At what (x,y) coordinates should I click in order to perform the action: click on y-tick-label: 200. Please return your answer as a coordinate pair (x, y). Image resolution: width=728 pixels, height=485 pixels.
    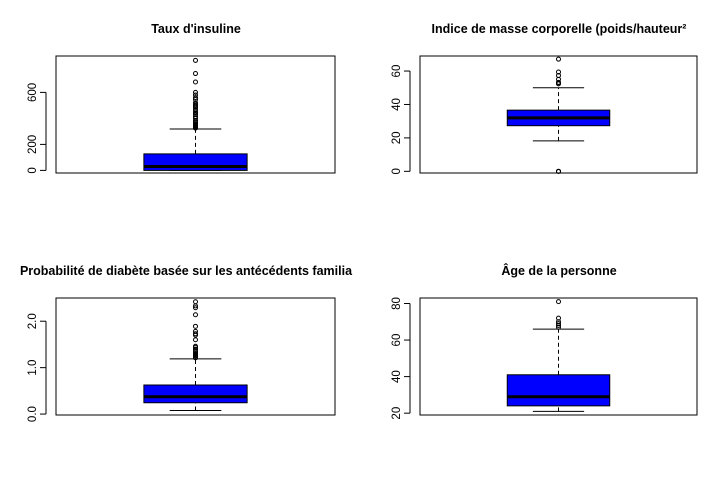
    Looking at the image, I should click on (33, 144).